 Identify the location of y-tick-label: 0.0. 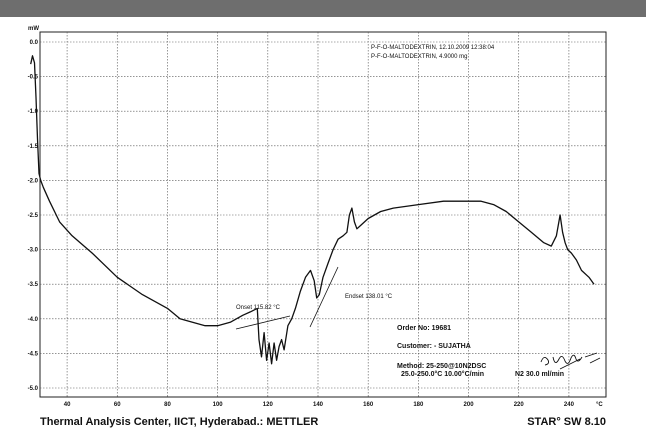
(34, 43).